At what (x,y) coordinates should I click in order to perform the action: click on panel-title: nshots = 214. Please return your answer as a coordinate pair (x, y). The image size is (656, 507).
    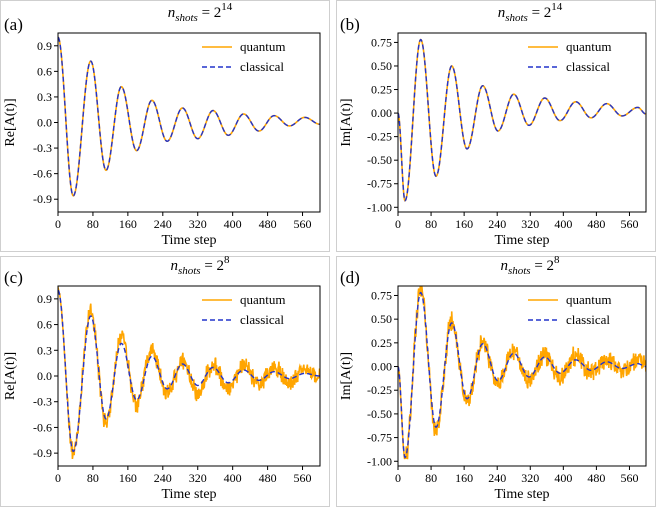
    Looking at the image, I should click on (530, 12).